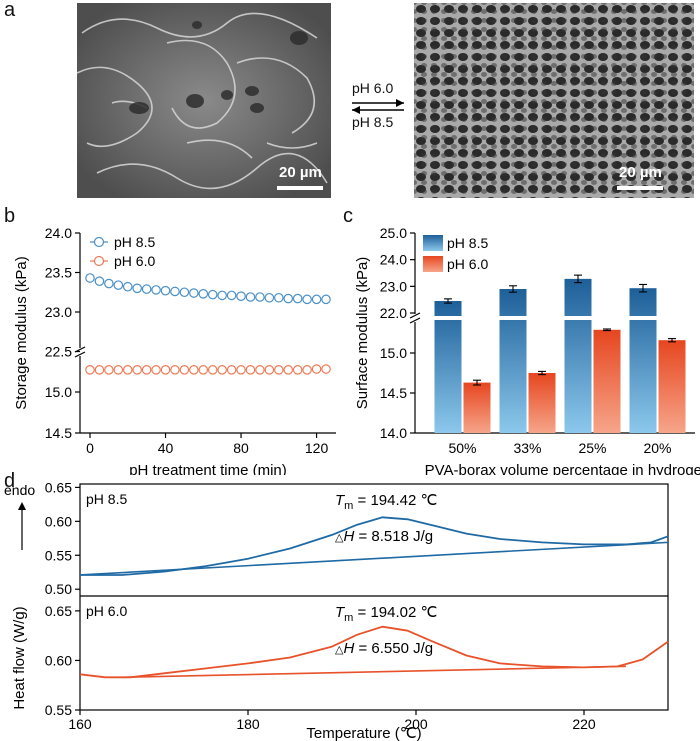  What do you see at coordinates (248, 724) in the screenshot?
I see `x-tick-label: 180` at bounding box center [248, 724].